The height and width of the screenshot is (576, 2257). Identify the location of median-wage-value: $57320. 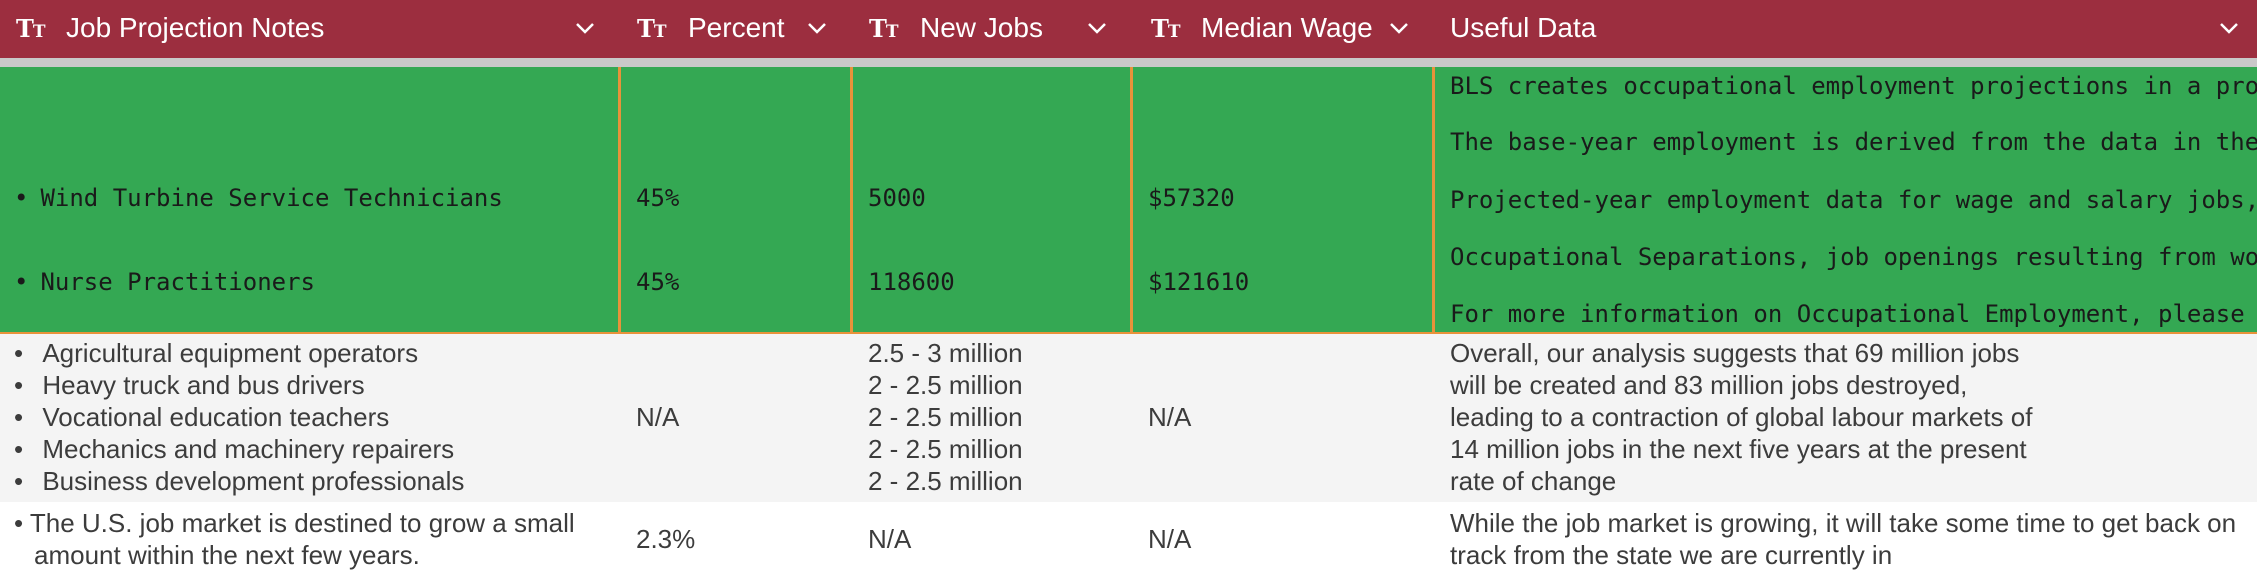
(1191, 198).